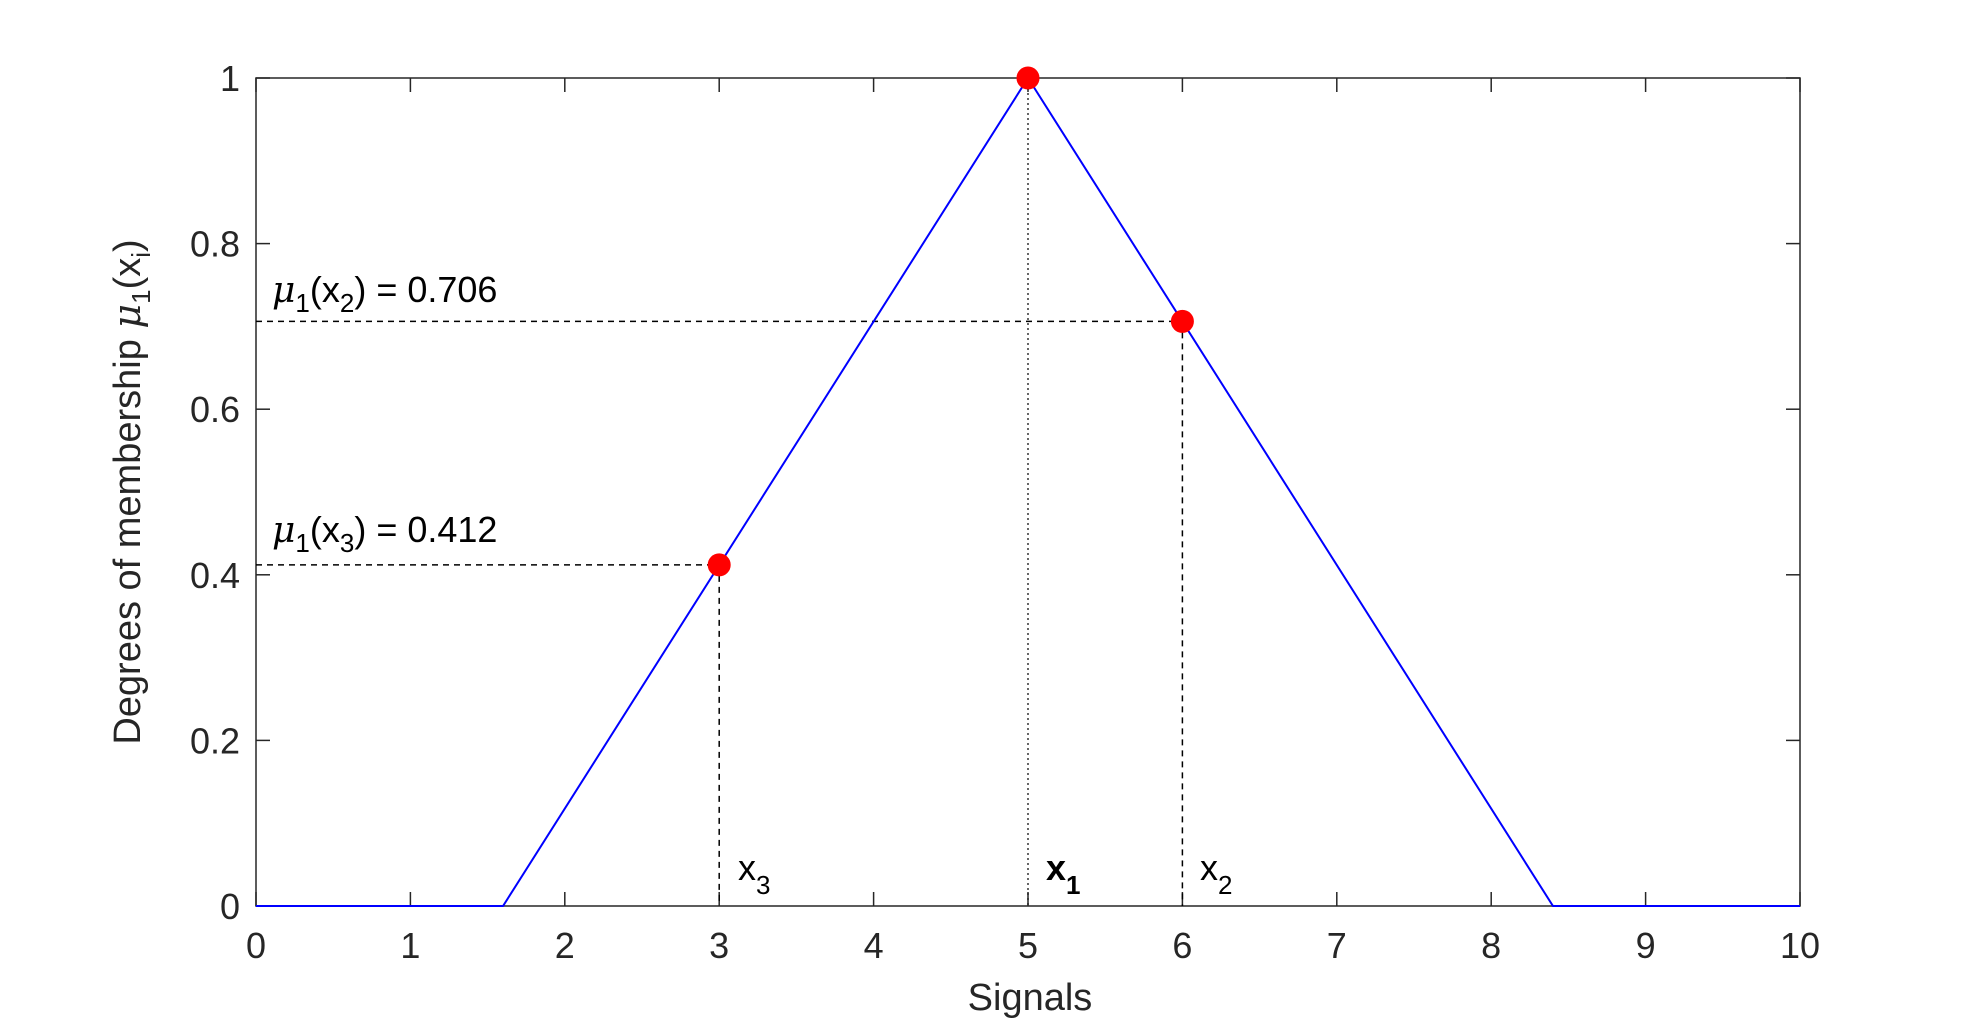 This screenshot has height=1025, width=1968. What do you see at coordinates (325, 289) in the screenshot?
I see `annotation-mu-x2-open: (x` at bounding box center [325, 289].